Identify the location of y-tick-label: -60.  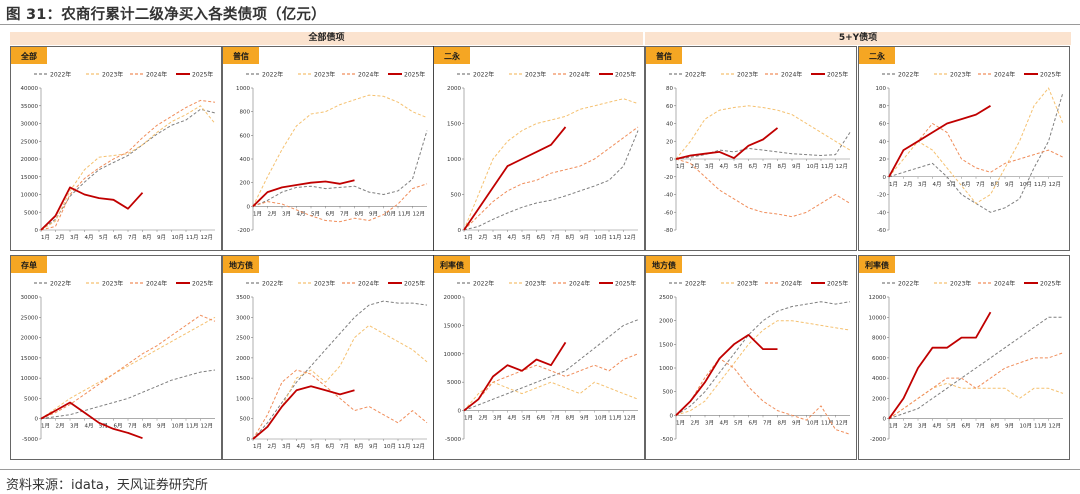
(668, 213).